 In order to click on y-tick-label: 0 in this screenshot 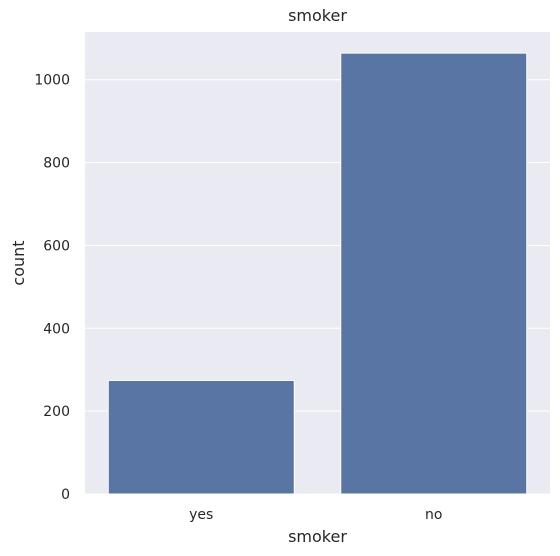, I will do `click(65, 495)`.